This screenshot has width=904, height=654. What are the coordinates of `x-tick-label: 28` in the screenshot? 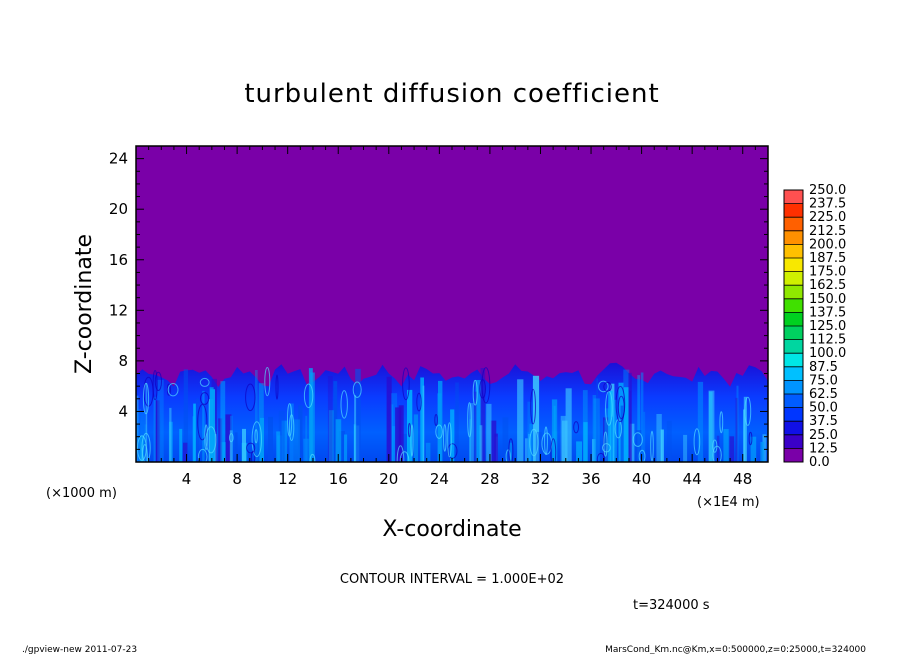 It's located at (489, 479).